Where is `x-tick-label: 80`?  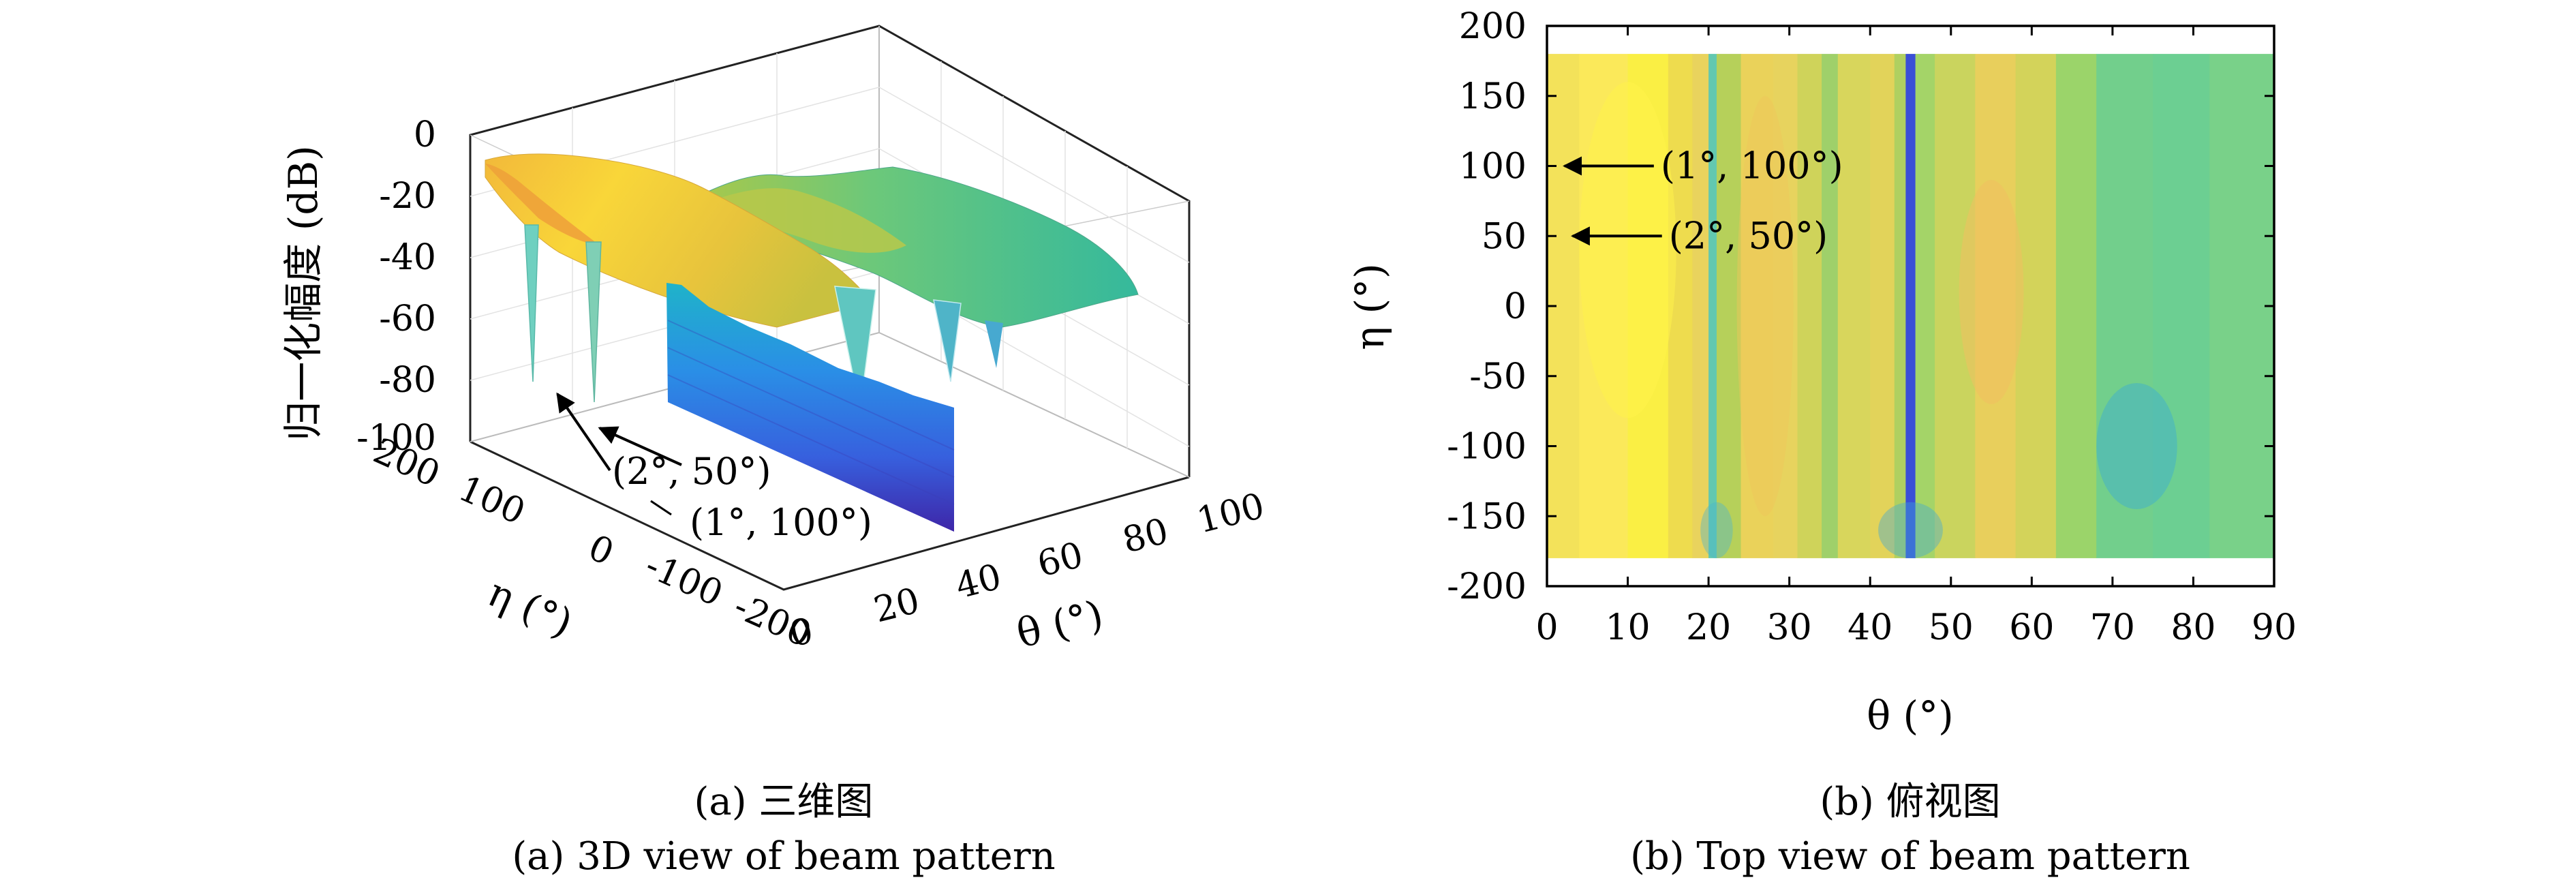
x-tick-label: 80 is located at coordinates (2193, 627).